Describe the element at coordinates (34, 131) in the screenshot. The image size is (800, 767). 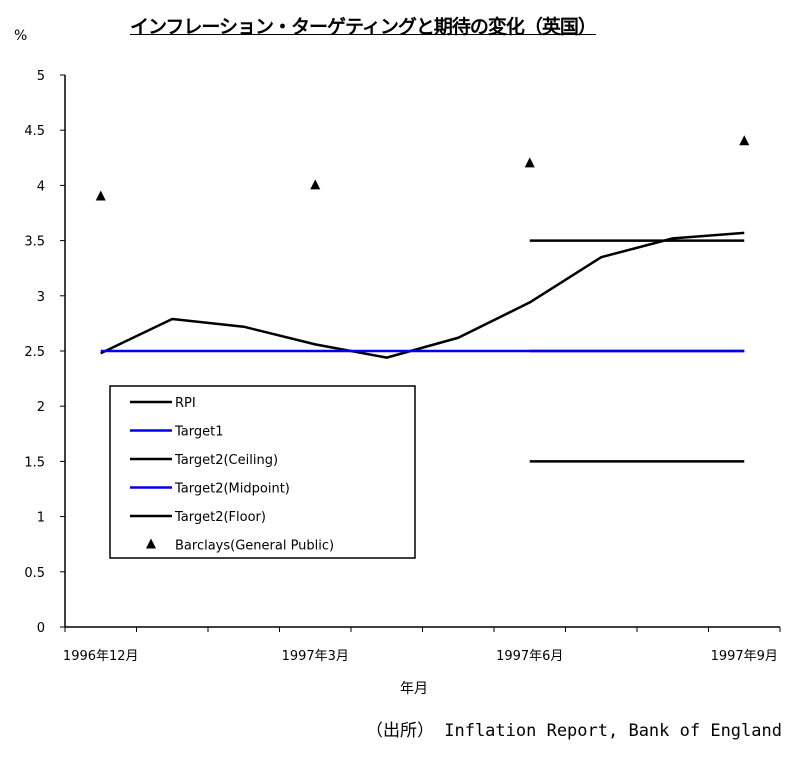
I see `y-tick-label: 4.5` at that location.